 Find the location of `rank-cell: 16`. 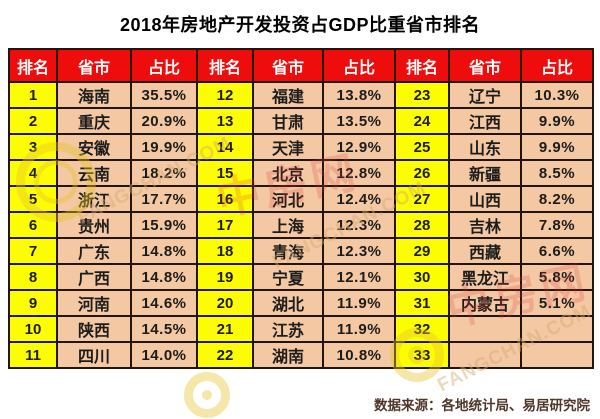

rank-cell: 16 is located at coordinates (225, 199).